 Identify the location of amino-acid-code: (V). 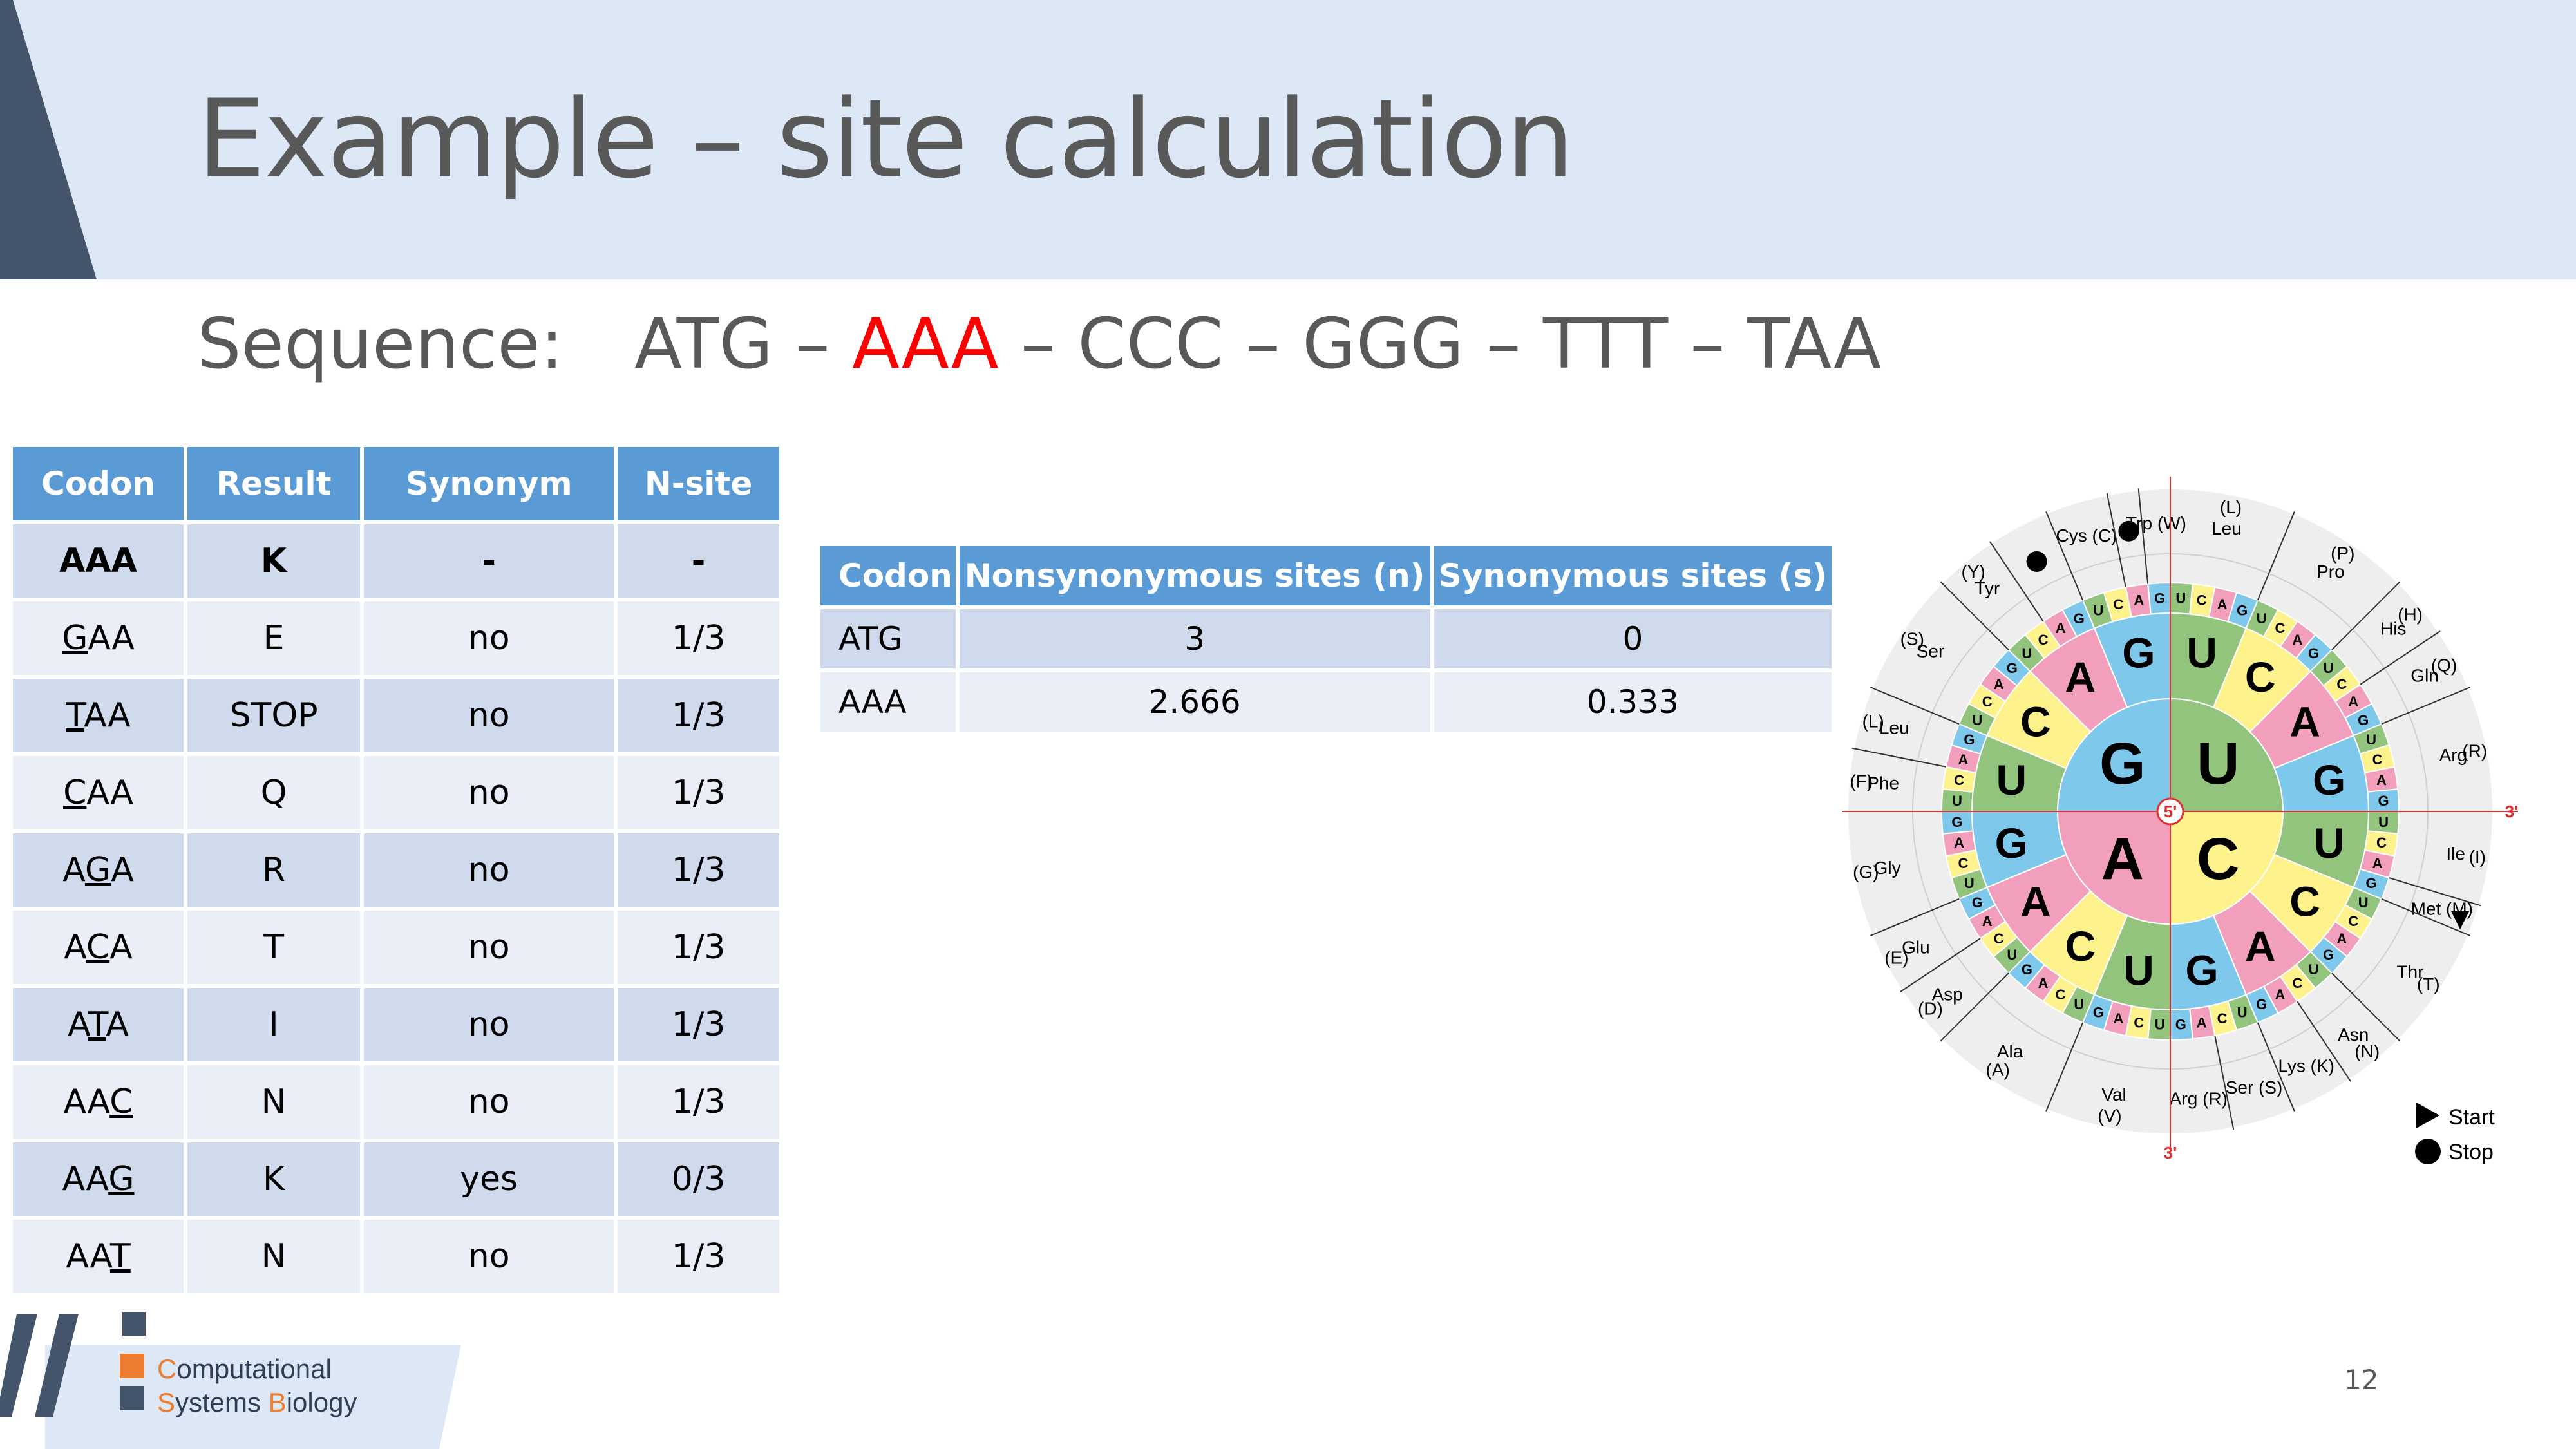
(2109, 1116).